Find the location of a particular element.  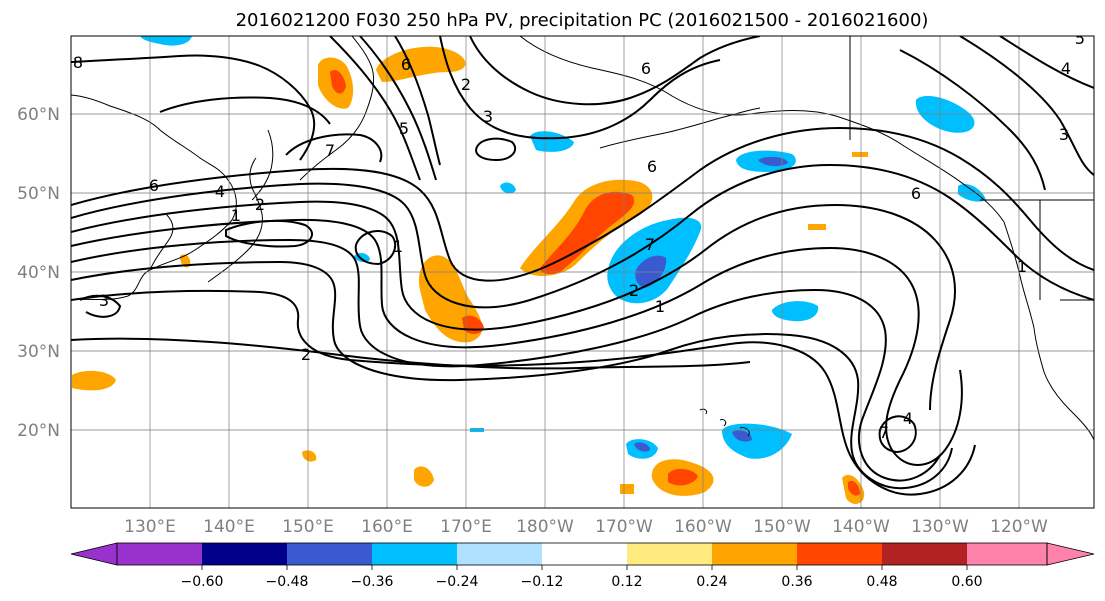

lon-label: 170°W is located at coordinates (624, 527).